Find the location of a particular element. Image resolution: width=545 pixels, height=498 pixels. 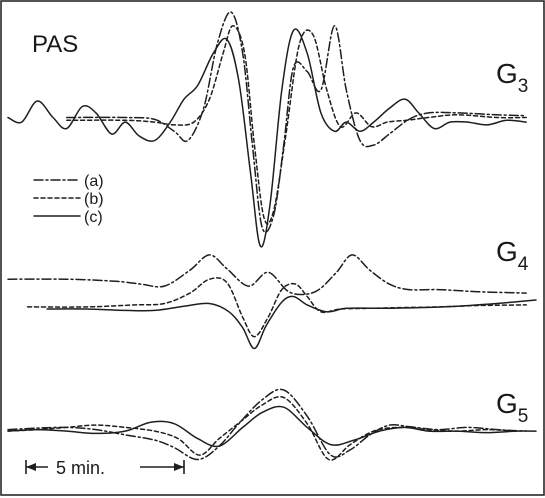

panel-g4-label: G4 is located at coordinates (512, 255).